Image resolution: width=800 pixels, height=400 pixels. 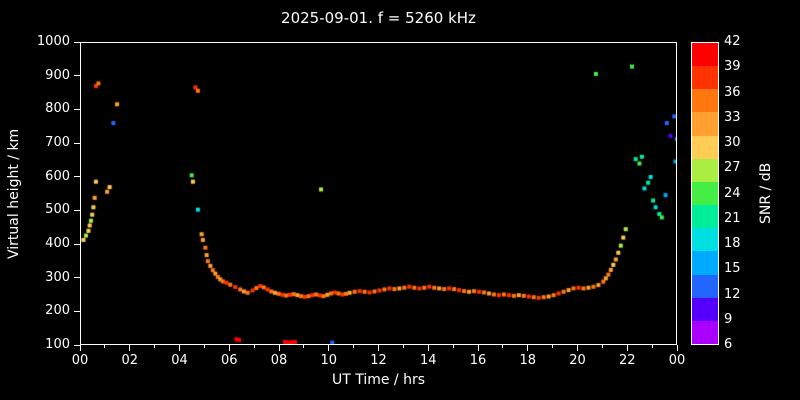 What do you see at coordinates (732, 41) in the screenshot?
I see `colorbar-tick-label: 42` at bounding box center [732, 41].